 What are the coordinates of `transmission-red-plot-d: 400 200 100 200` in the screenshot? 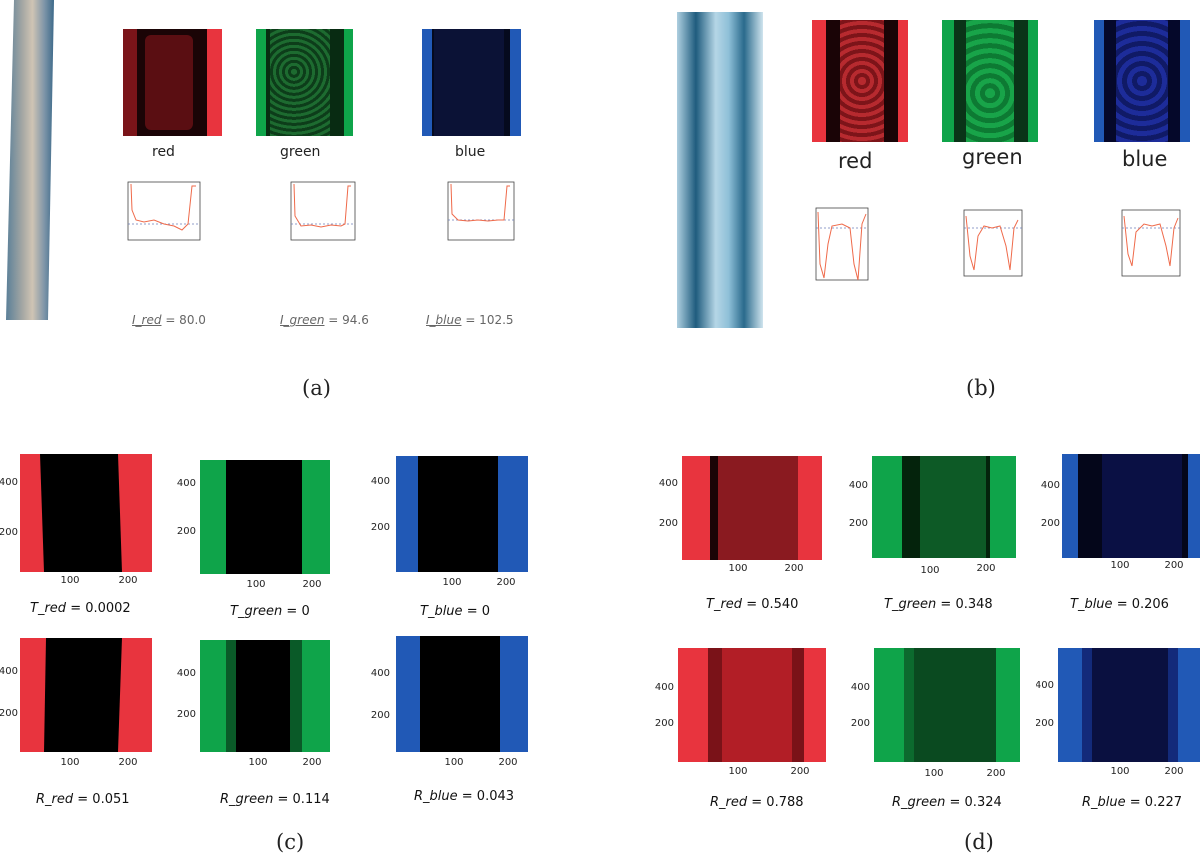 It's located at (740, 515).